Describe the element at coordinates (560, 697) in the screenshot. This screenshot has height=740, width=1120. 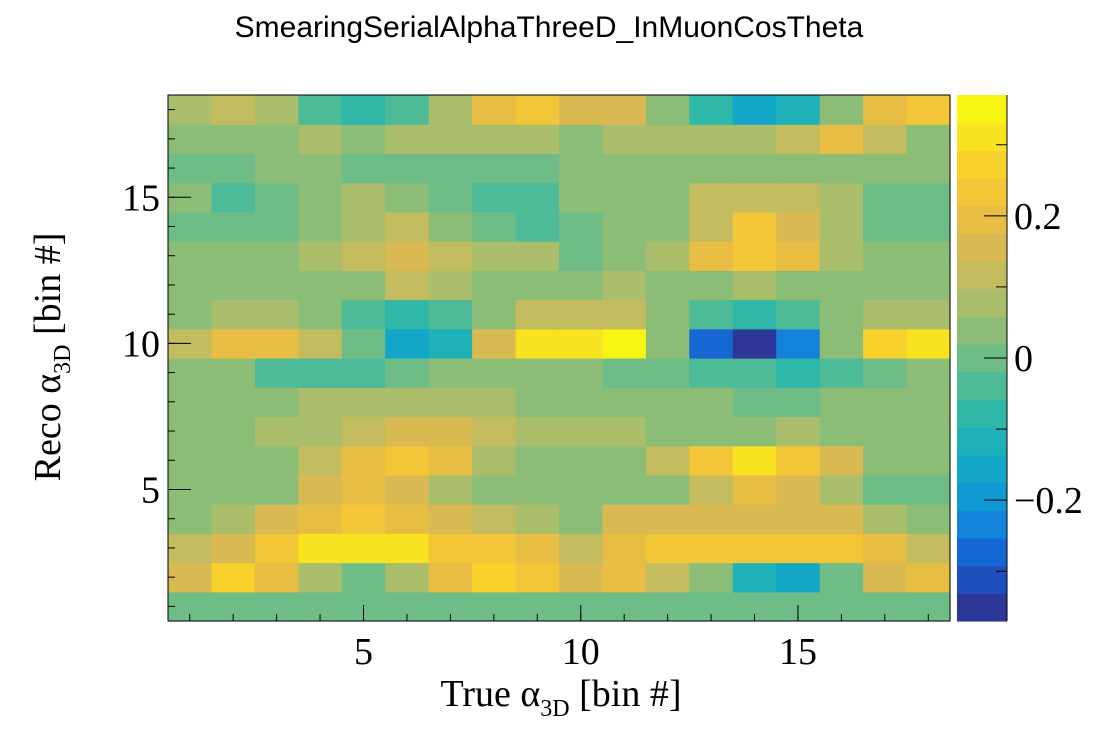
I see `x-axis-title: True α3D [bin #]` at that location.